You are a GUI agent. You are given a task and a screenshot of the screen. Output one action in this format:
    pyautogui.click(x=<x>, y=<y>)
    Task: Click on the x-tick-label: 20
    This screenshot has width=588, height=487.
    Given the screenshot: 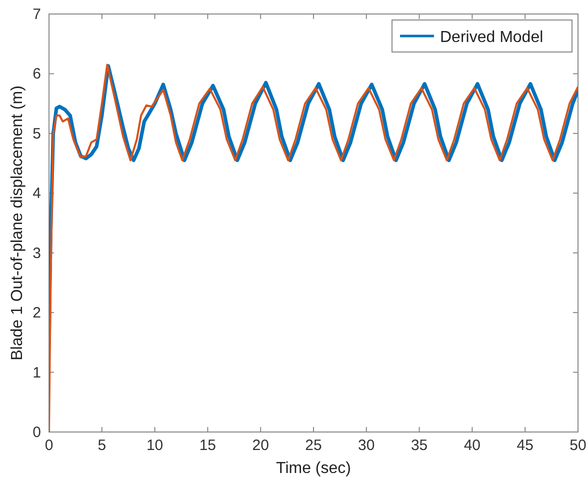 What is the action you would take?
    pyautogui.click(x=260, y=445)
    